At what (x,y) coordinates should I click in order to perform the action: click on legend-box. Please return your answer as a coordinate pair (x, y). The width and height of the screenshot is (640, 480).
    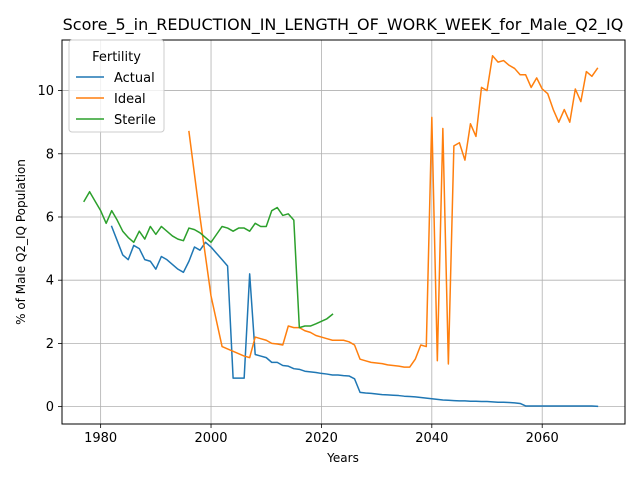
    Looking at the image, I should click on (116, 86).